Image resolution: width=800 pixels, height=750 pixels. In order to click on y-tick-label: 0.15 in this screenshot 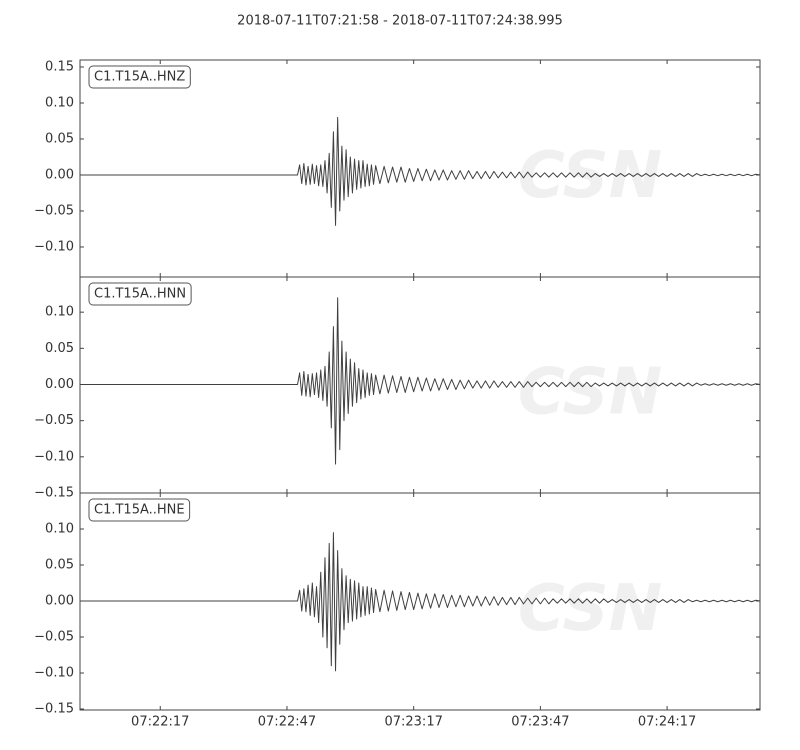, I will do `click(59, 66)`.